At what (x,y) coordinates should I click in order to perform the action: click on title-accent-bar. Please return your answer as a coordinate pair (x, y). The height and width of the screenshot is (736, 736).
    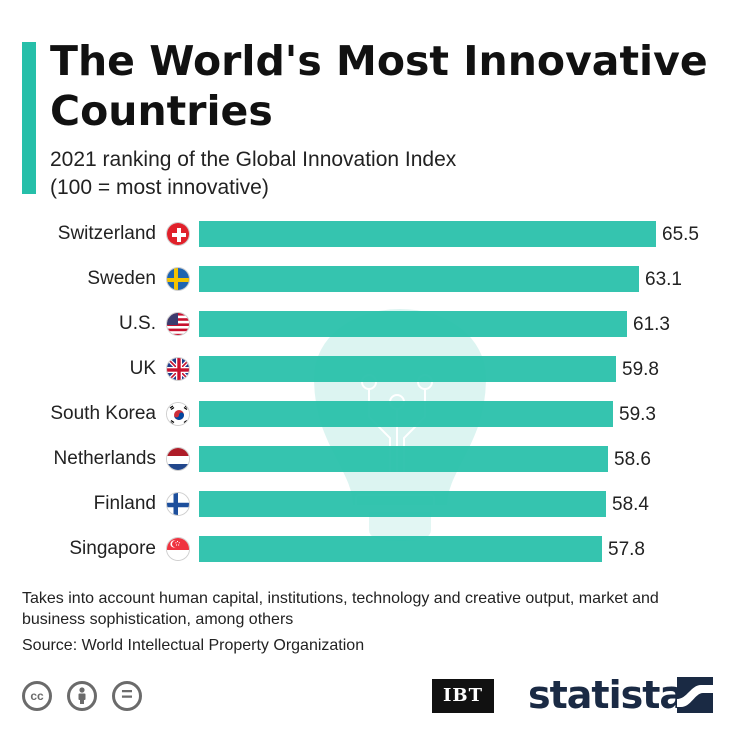
    Looking at the image, I should click on (29, 118).